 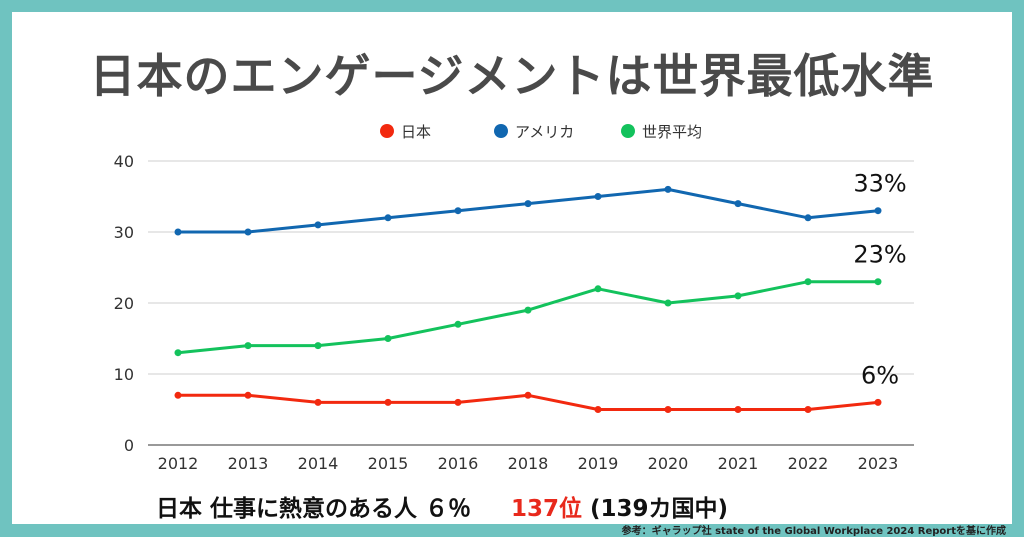 I want to click on y-tick-label: 40, so click(x=124, y=161).